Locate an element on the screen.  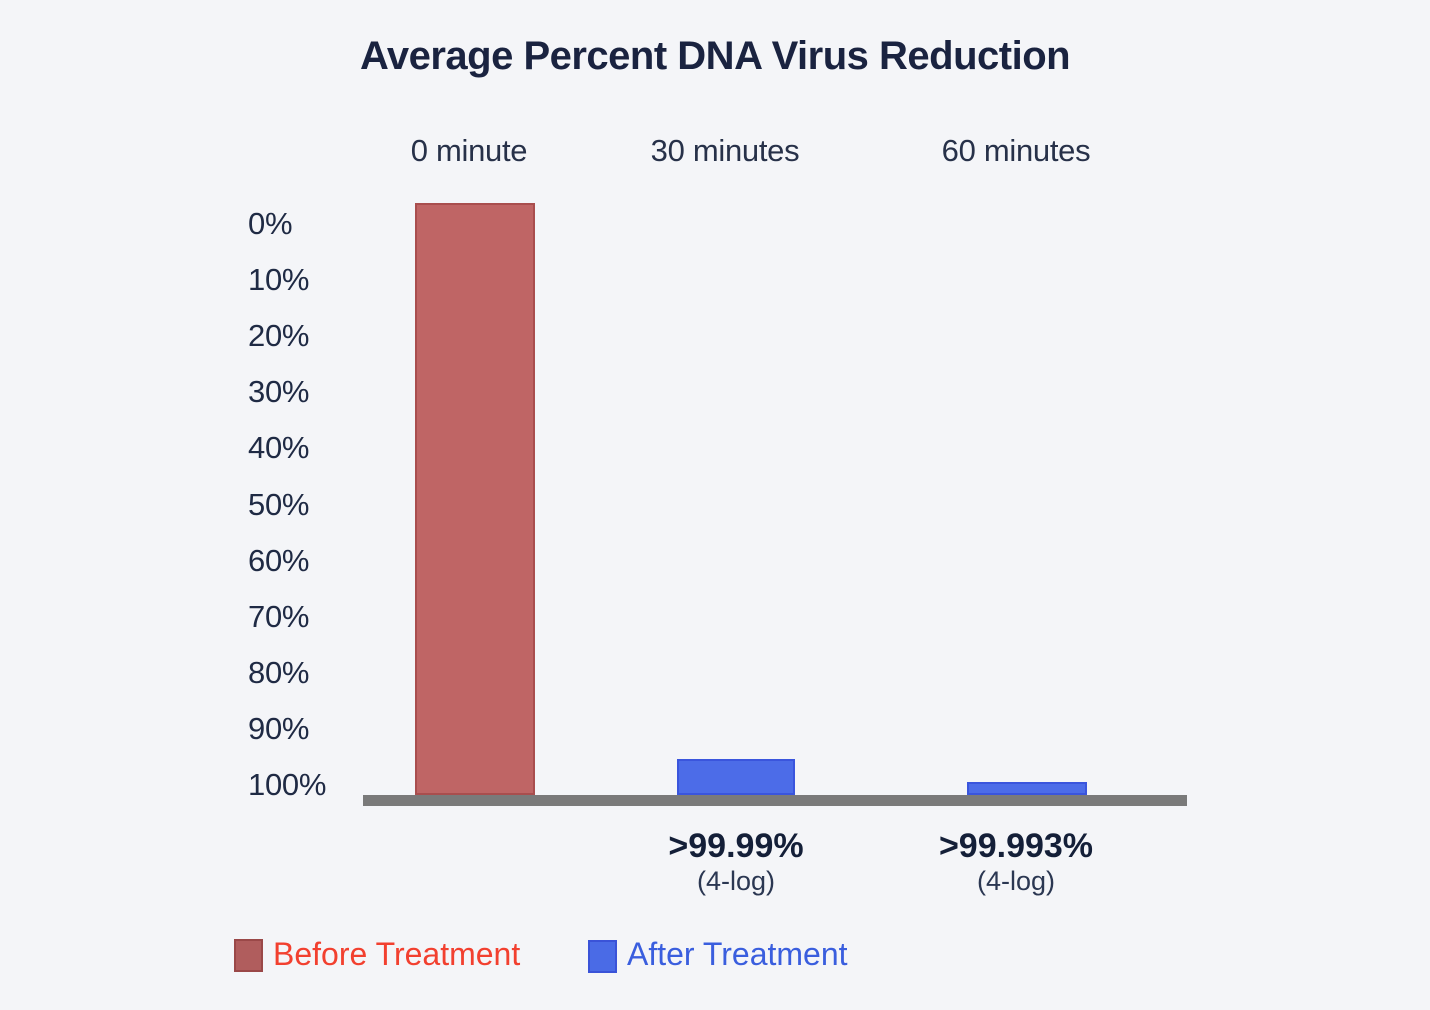
y-axis-tick: 90% is located at coordinates (279, 728).